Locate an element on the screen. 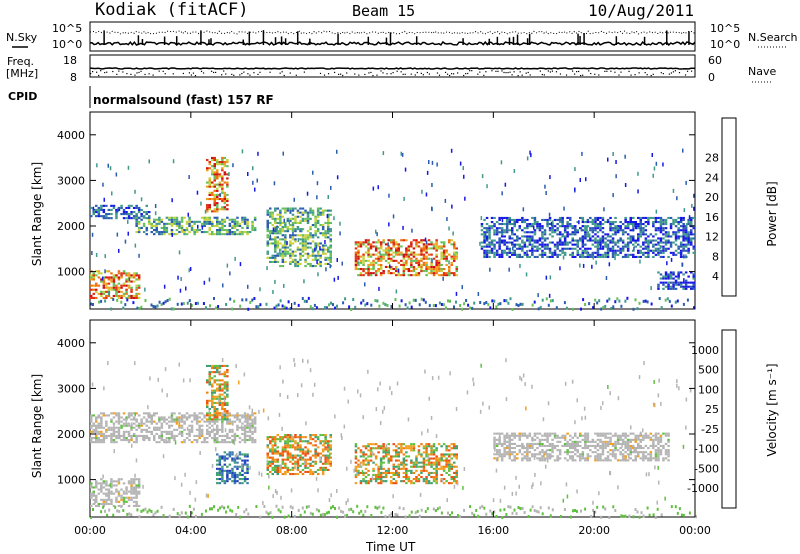 This screenshot has width=800, height=554. y-tick-label: 3000 is located at coordinates (71, 180).